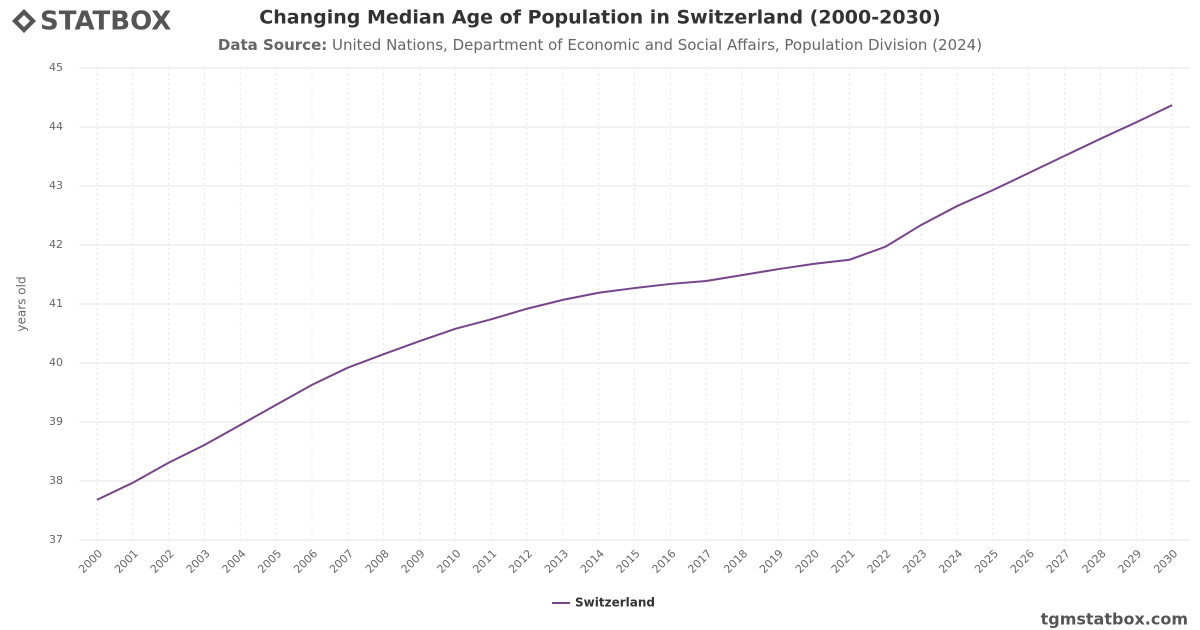  Describe the element at coordinates (914, 561) in the screenshot. I see `x-tick-label: 2023` at that location.